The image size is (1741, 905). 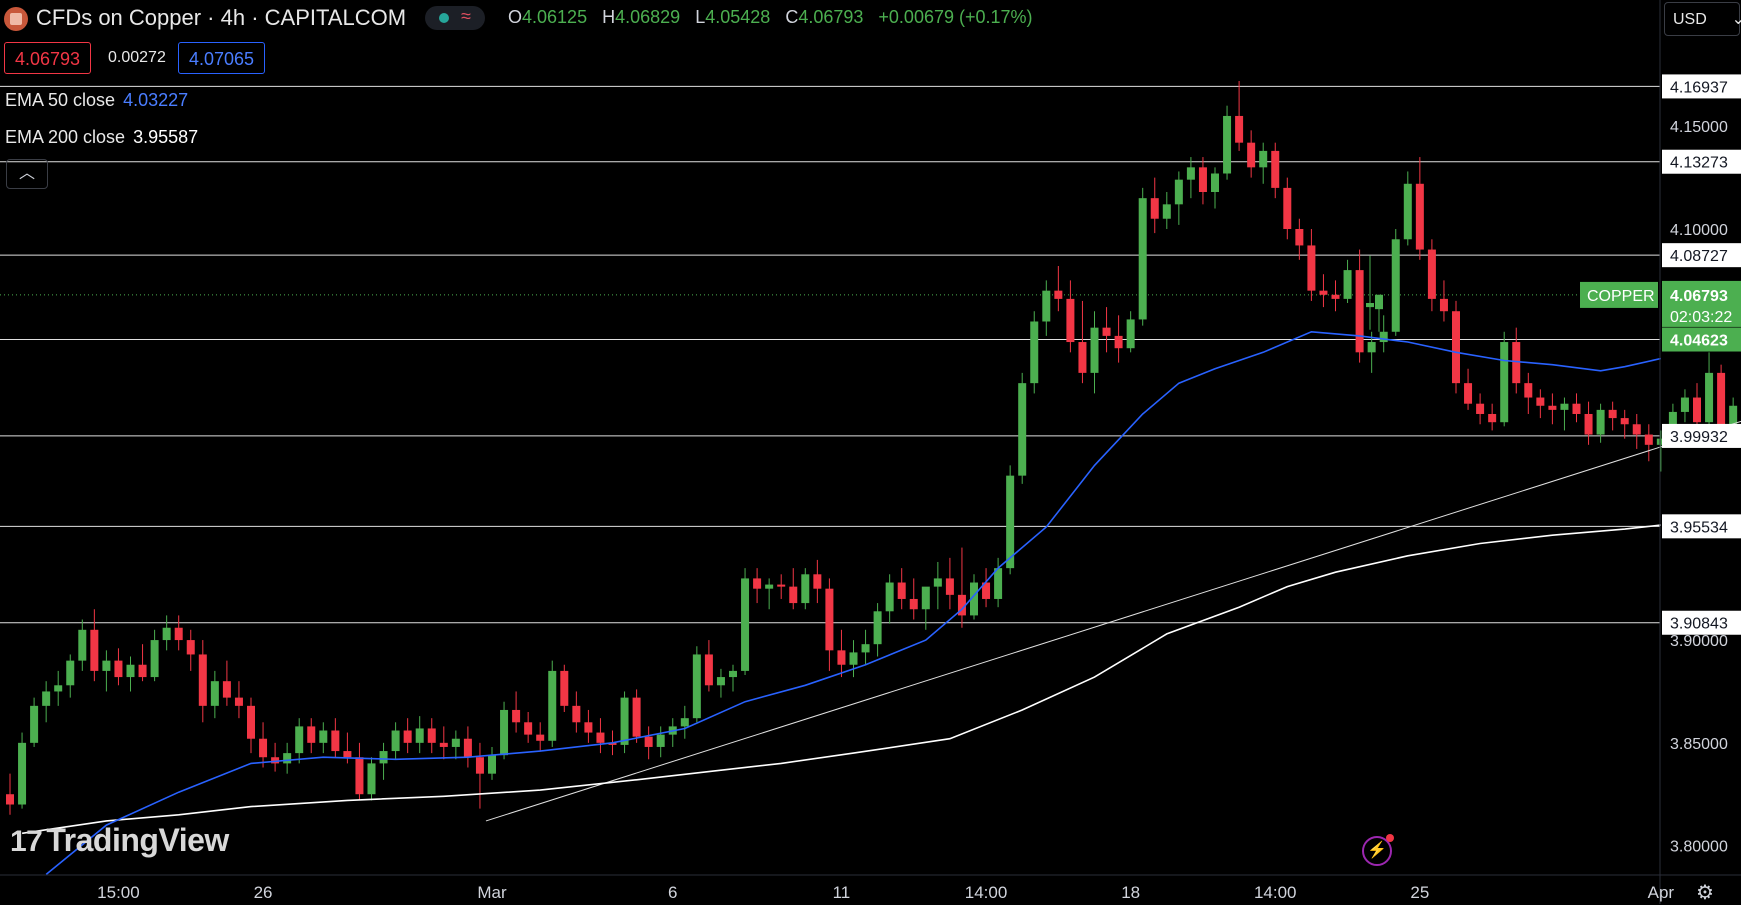 What do you see at coordinates (48, 58) in the screenshot?
I see `sell-price-button: 4.06793` at bounding box center [48, 58].